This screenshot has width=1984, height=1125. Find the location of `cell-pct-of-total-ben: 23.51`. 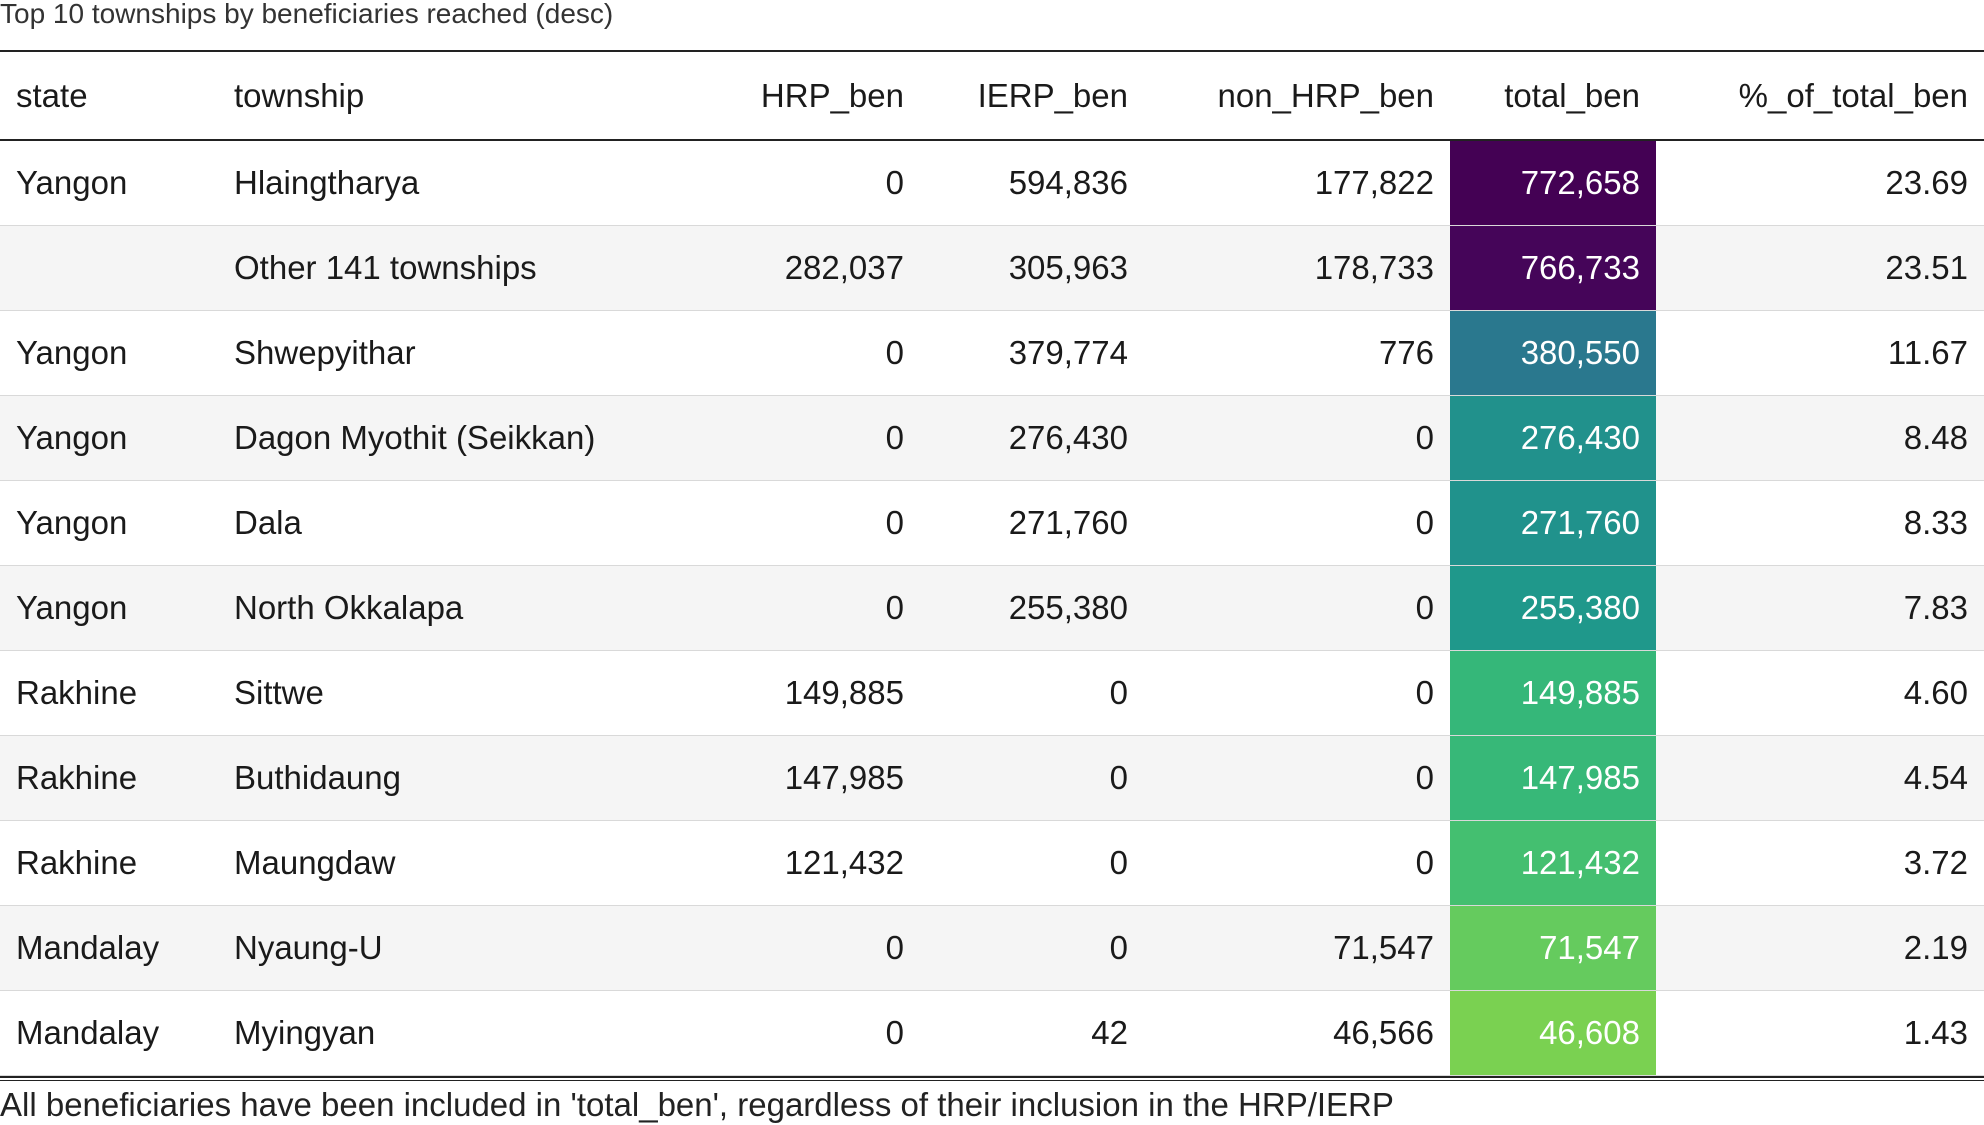

cell-pct-of-total-ben: 23.51 is located at coordinates (1926, 267).